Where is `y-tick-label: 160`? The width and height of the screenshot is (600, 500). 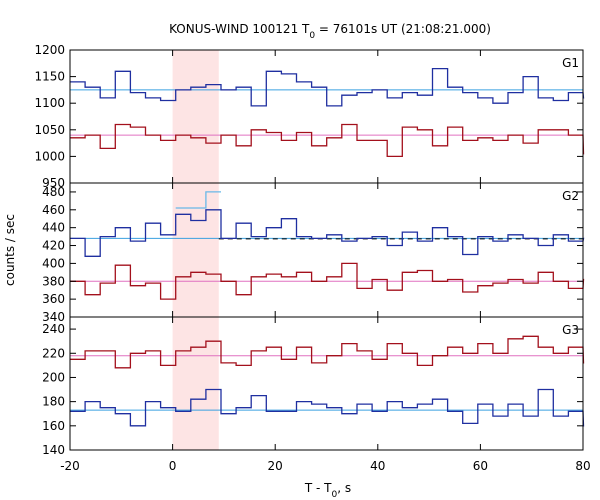
y-tick-label: 160 is located at coordinates (53, 426).